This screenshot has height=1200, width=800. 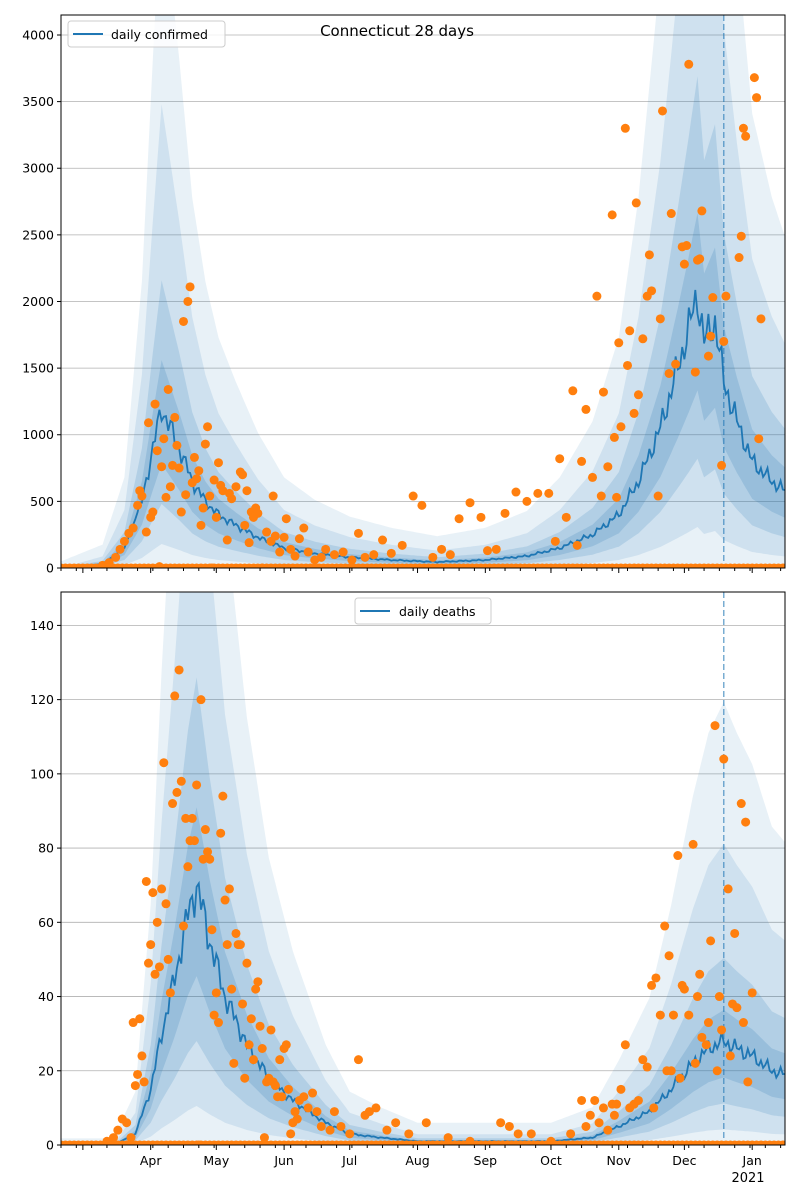 What do you see at coordinates (42, 625) in the screenshot?
I see `y-tick-label: 140` at bounding box center [42, 625].